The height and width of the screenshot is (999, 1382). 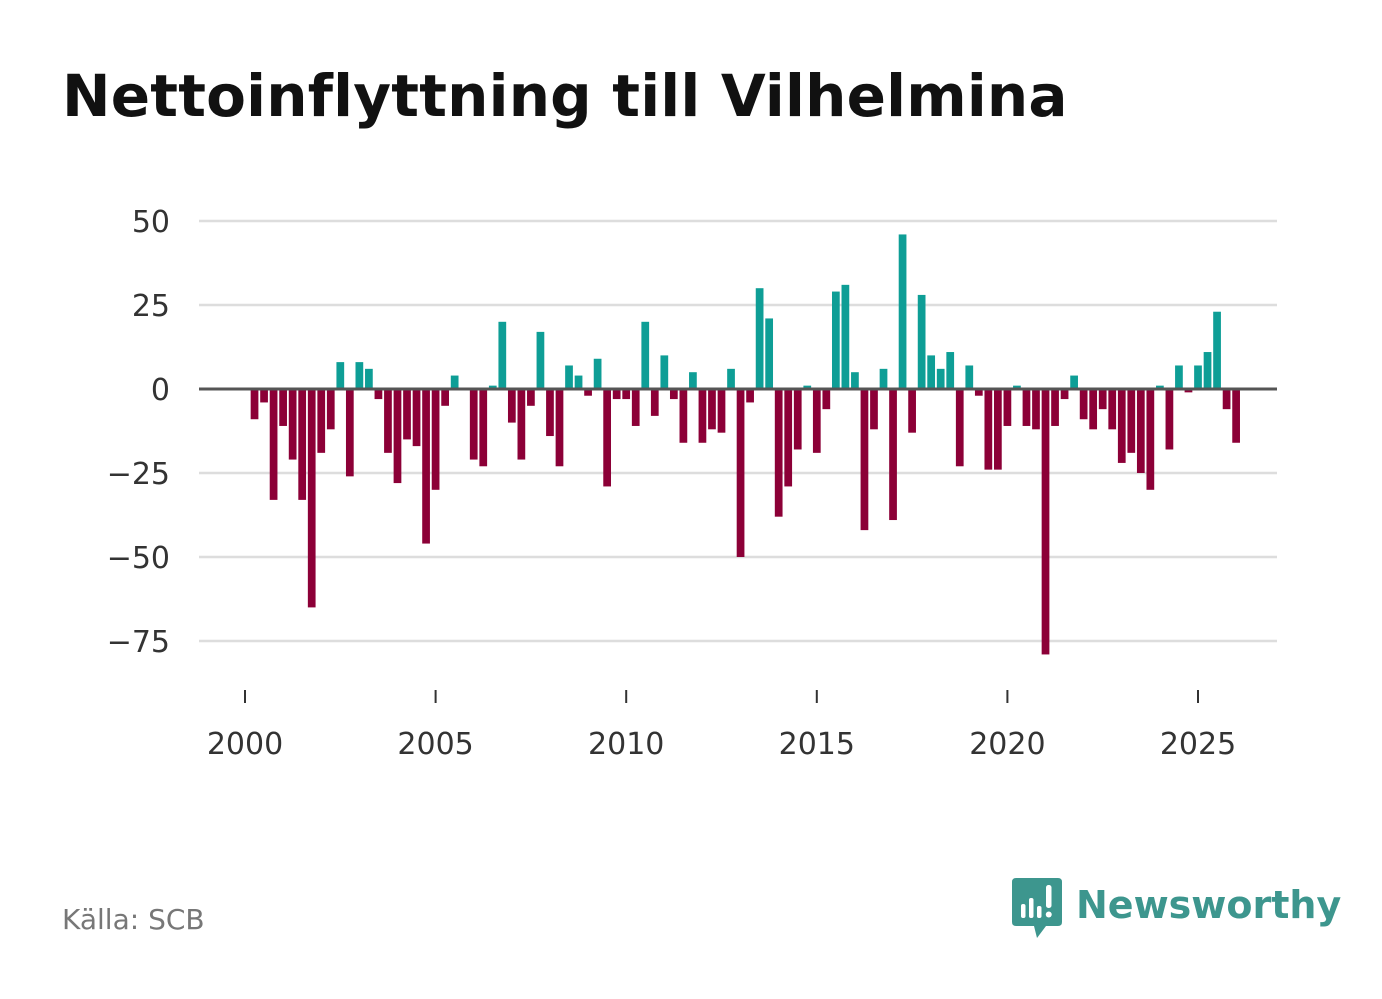 I want to click on x-tick-label: 2005, so click(x=435, y=744).